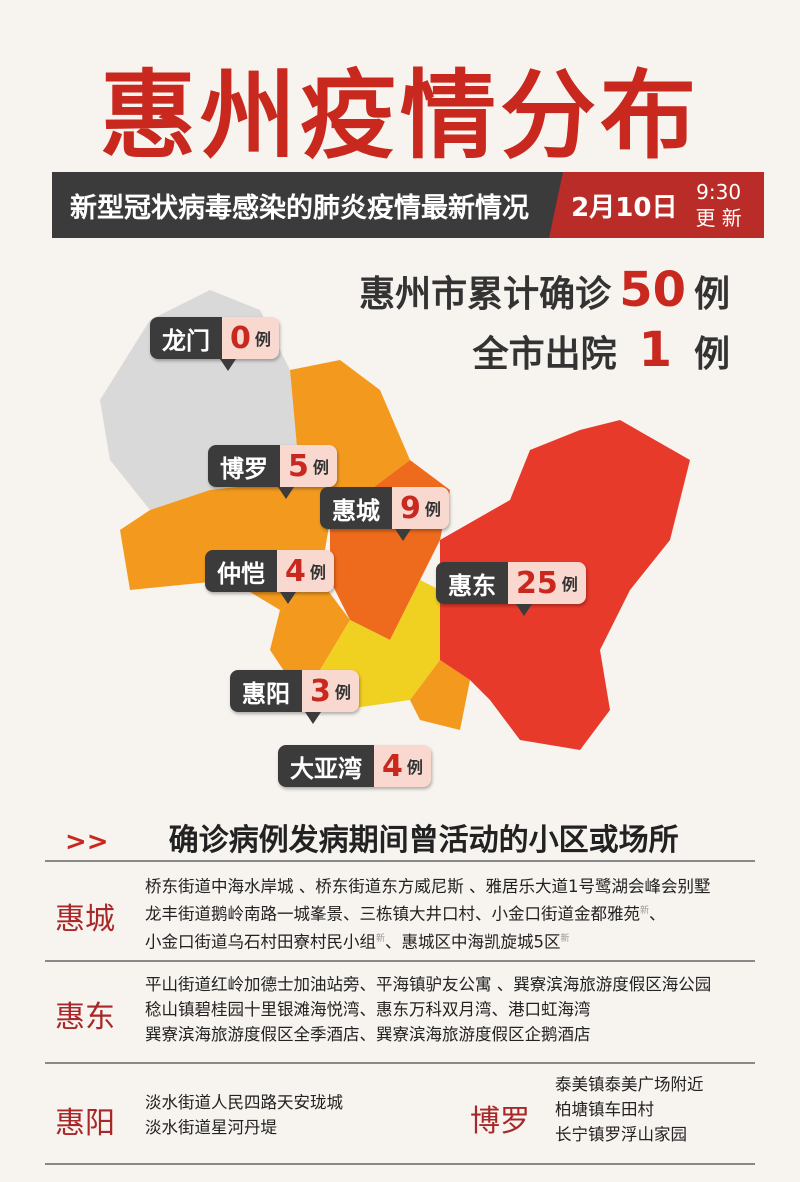 This screenshot has height=1182, width=800. What do you see at coordinates (544, 354) in the screenshot?
I see `discharged-label: 全市出院` at bounding box center [544, 354].